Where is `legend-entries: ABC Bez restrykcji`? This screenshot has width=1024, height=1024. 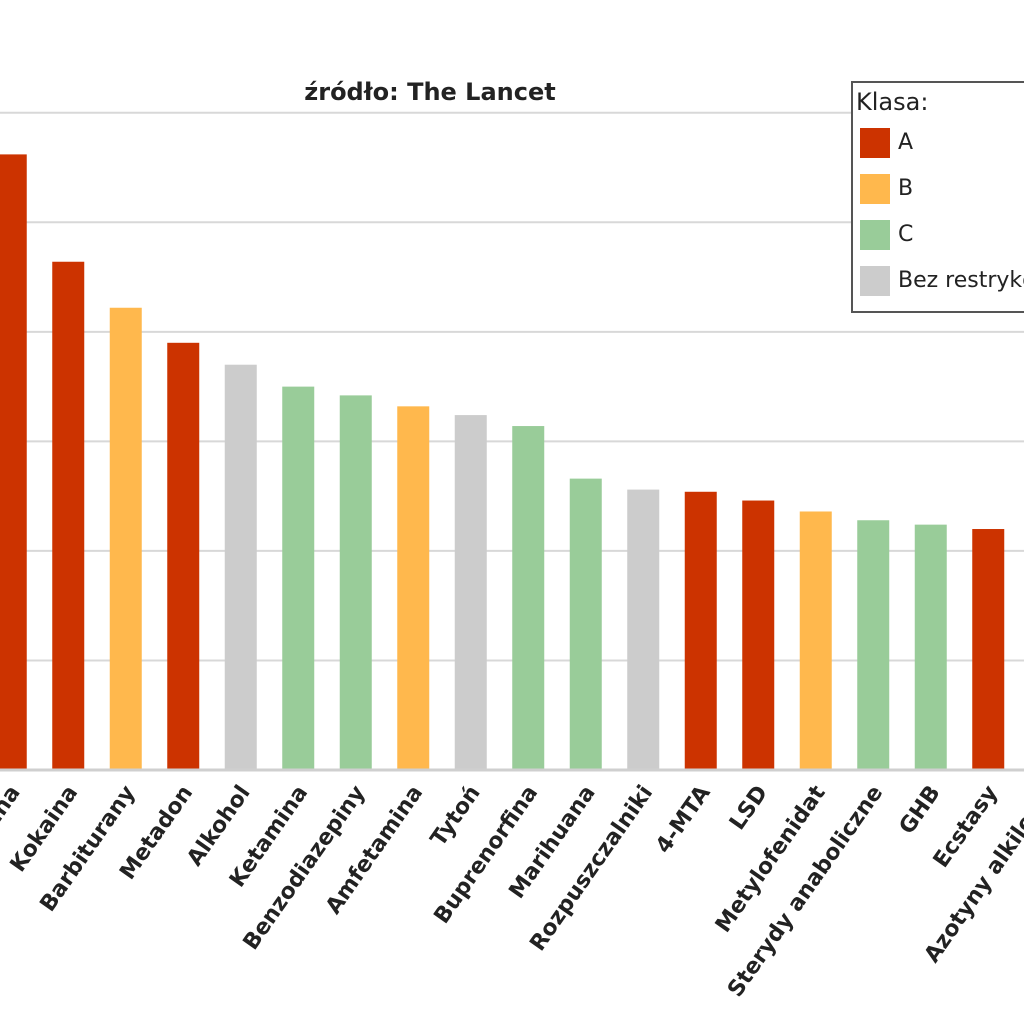 legend-entries: ABC Bez restrykcji is located at coordinates (942, 212).